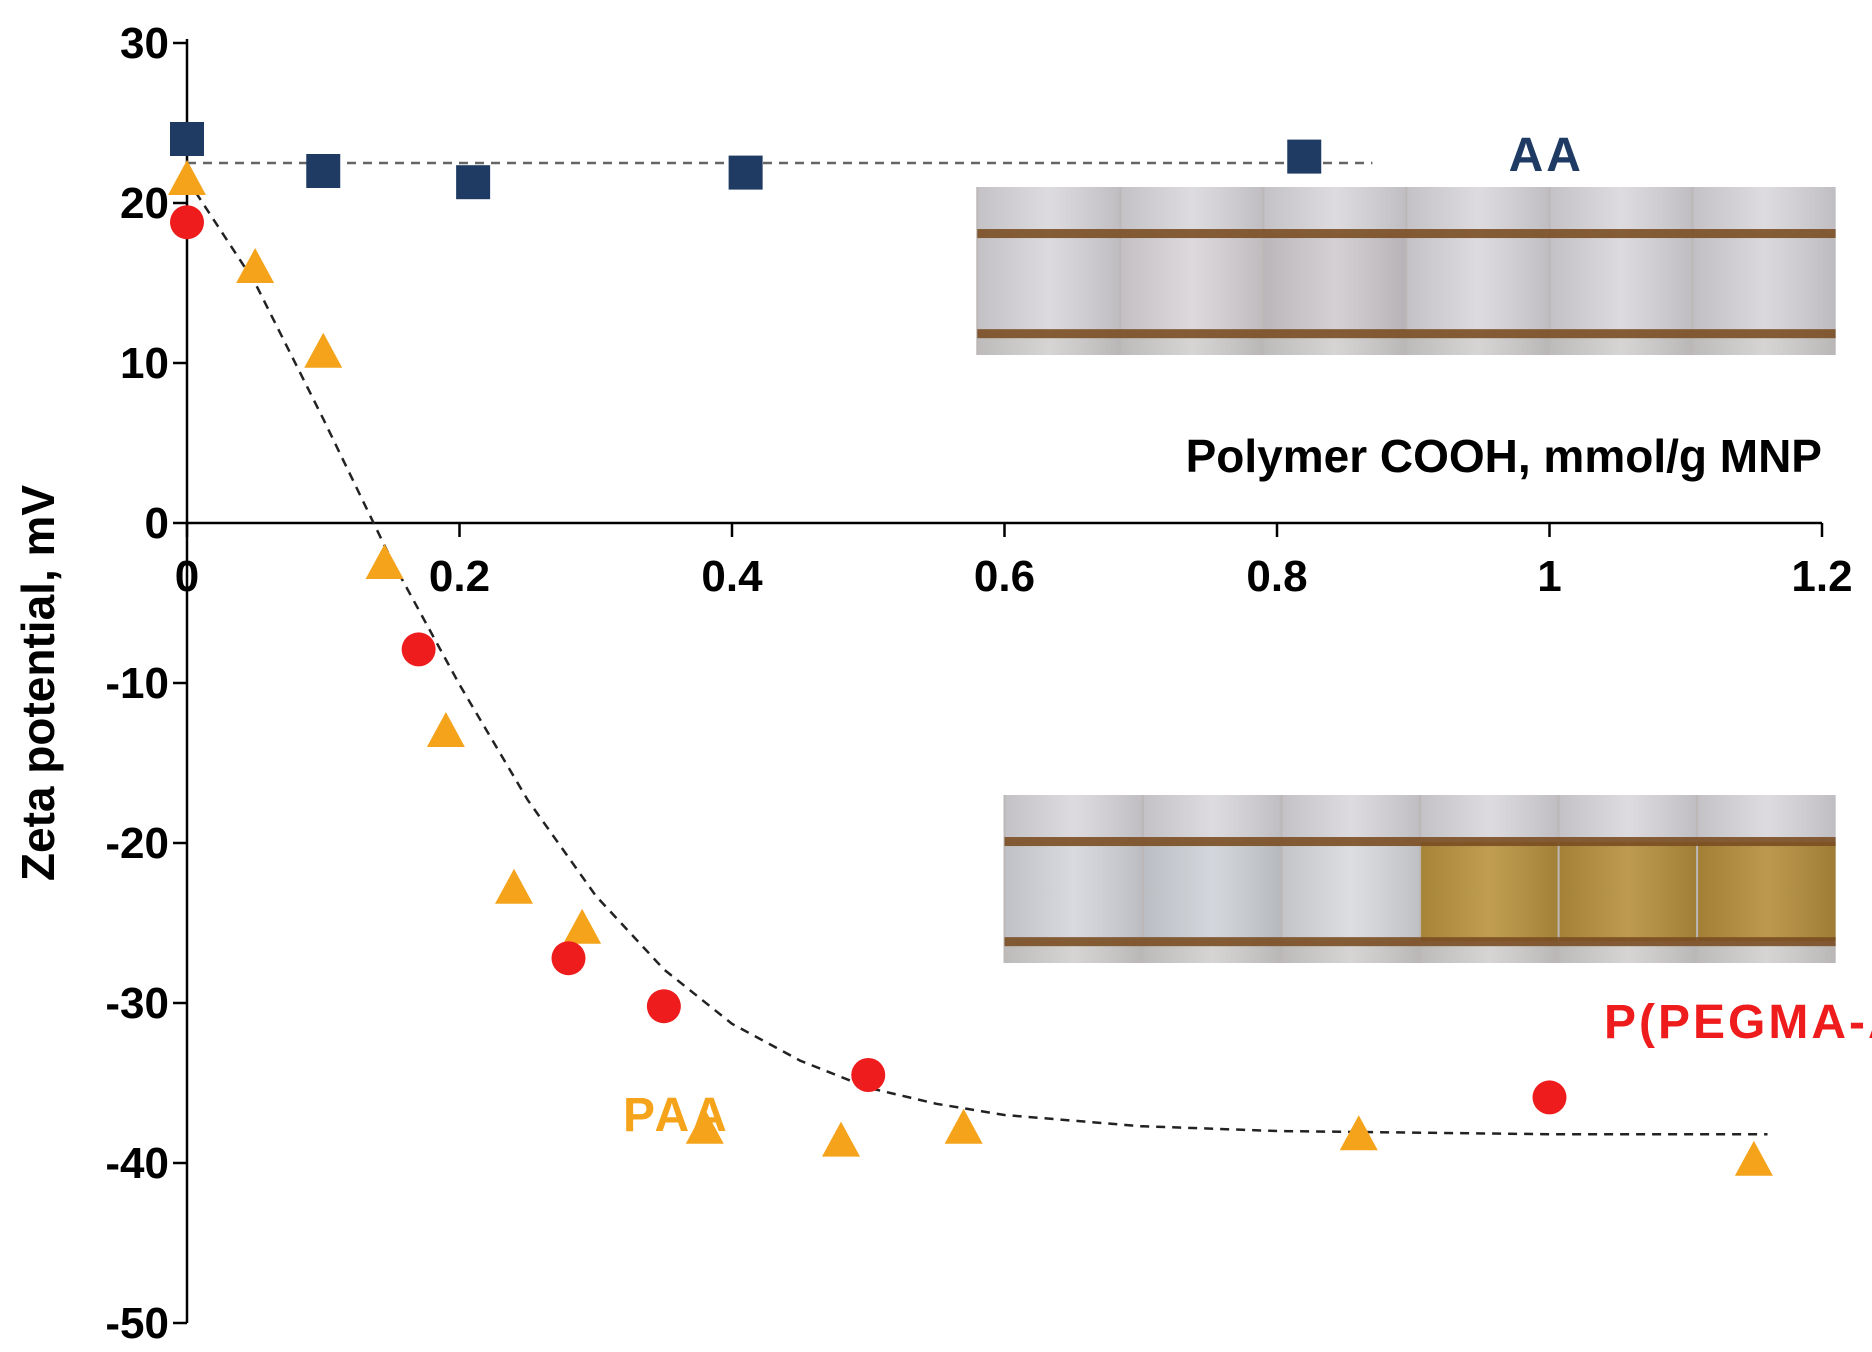 The height and width of the screenshot is (1352, 1872). Describe the element at coordinates (459, 576) in the screenshot. I see `x-tick-label: 0.2` at that location.